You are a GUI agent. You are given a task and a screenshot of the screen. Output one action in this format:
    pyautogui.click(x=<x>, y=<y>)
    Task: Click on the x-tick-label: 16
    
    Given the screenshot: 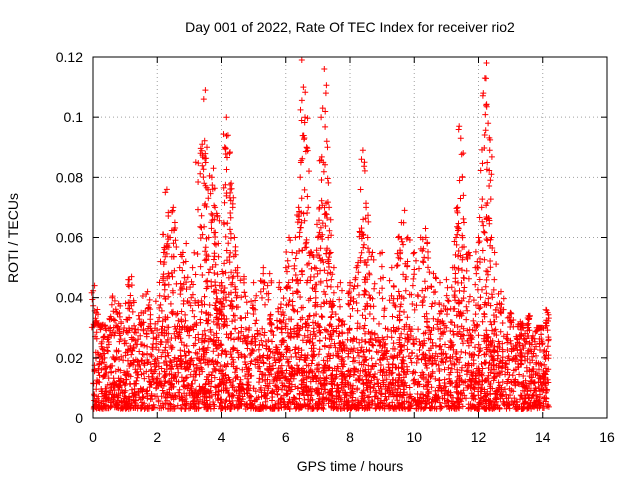 What is the action you would take?
    pyautogui.click(x=607, y=437)
    